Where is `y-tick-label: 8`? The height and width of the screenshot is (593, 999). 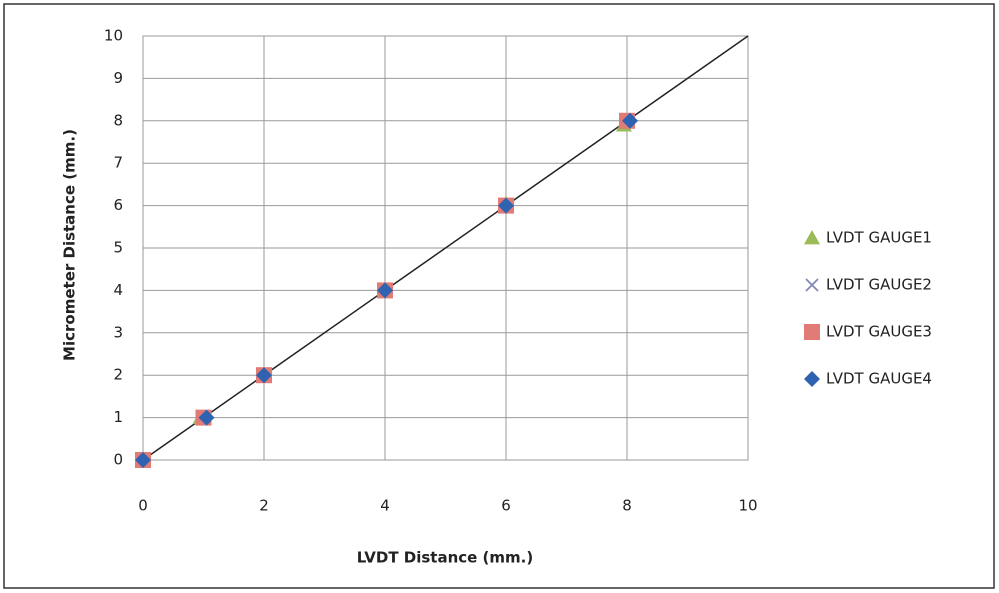
y-tick-label: 8 is located at coordinates (118, 120).